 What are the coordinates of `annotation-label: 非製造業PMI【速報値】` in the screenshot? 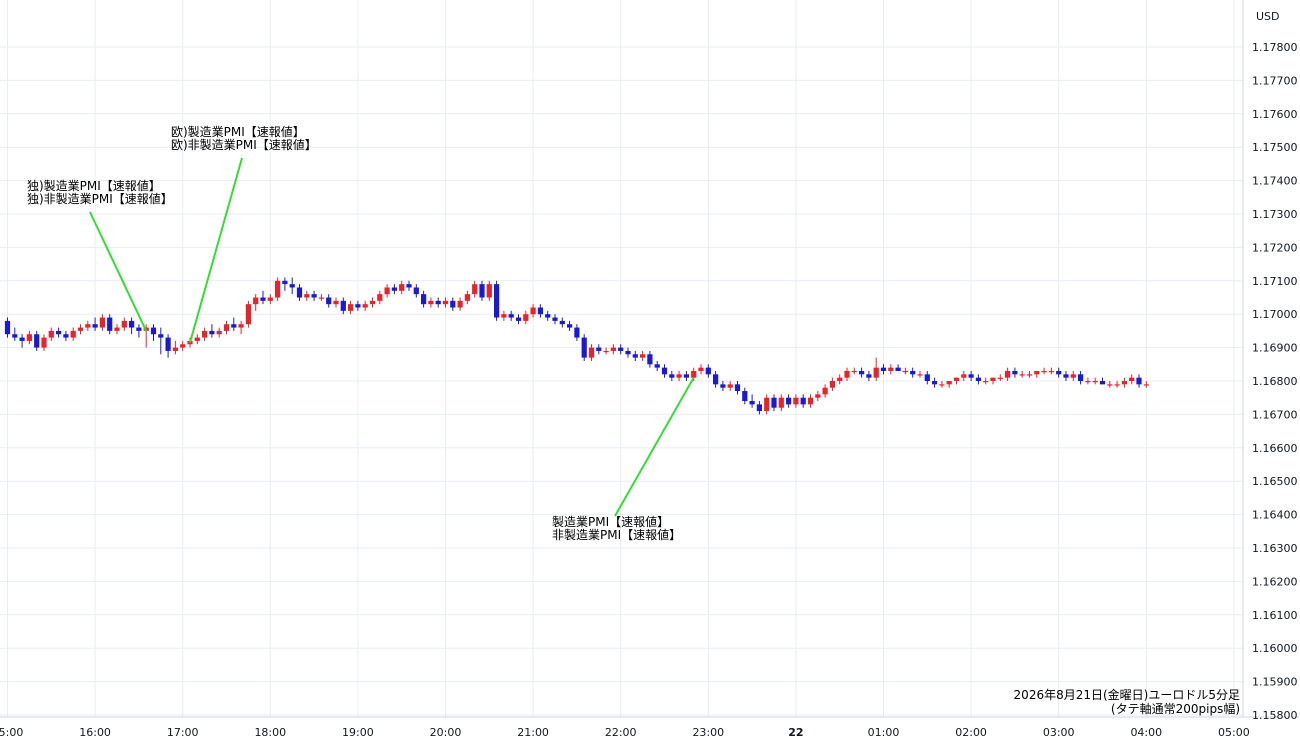 It's located at (616, 534).